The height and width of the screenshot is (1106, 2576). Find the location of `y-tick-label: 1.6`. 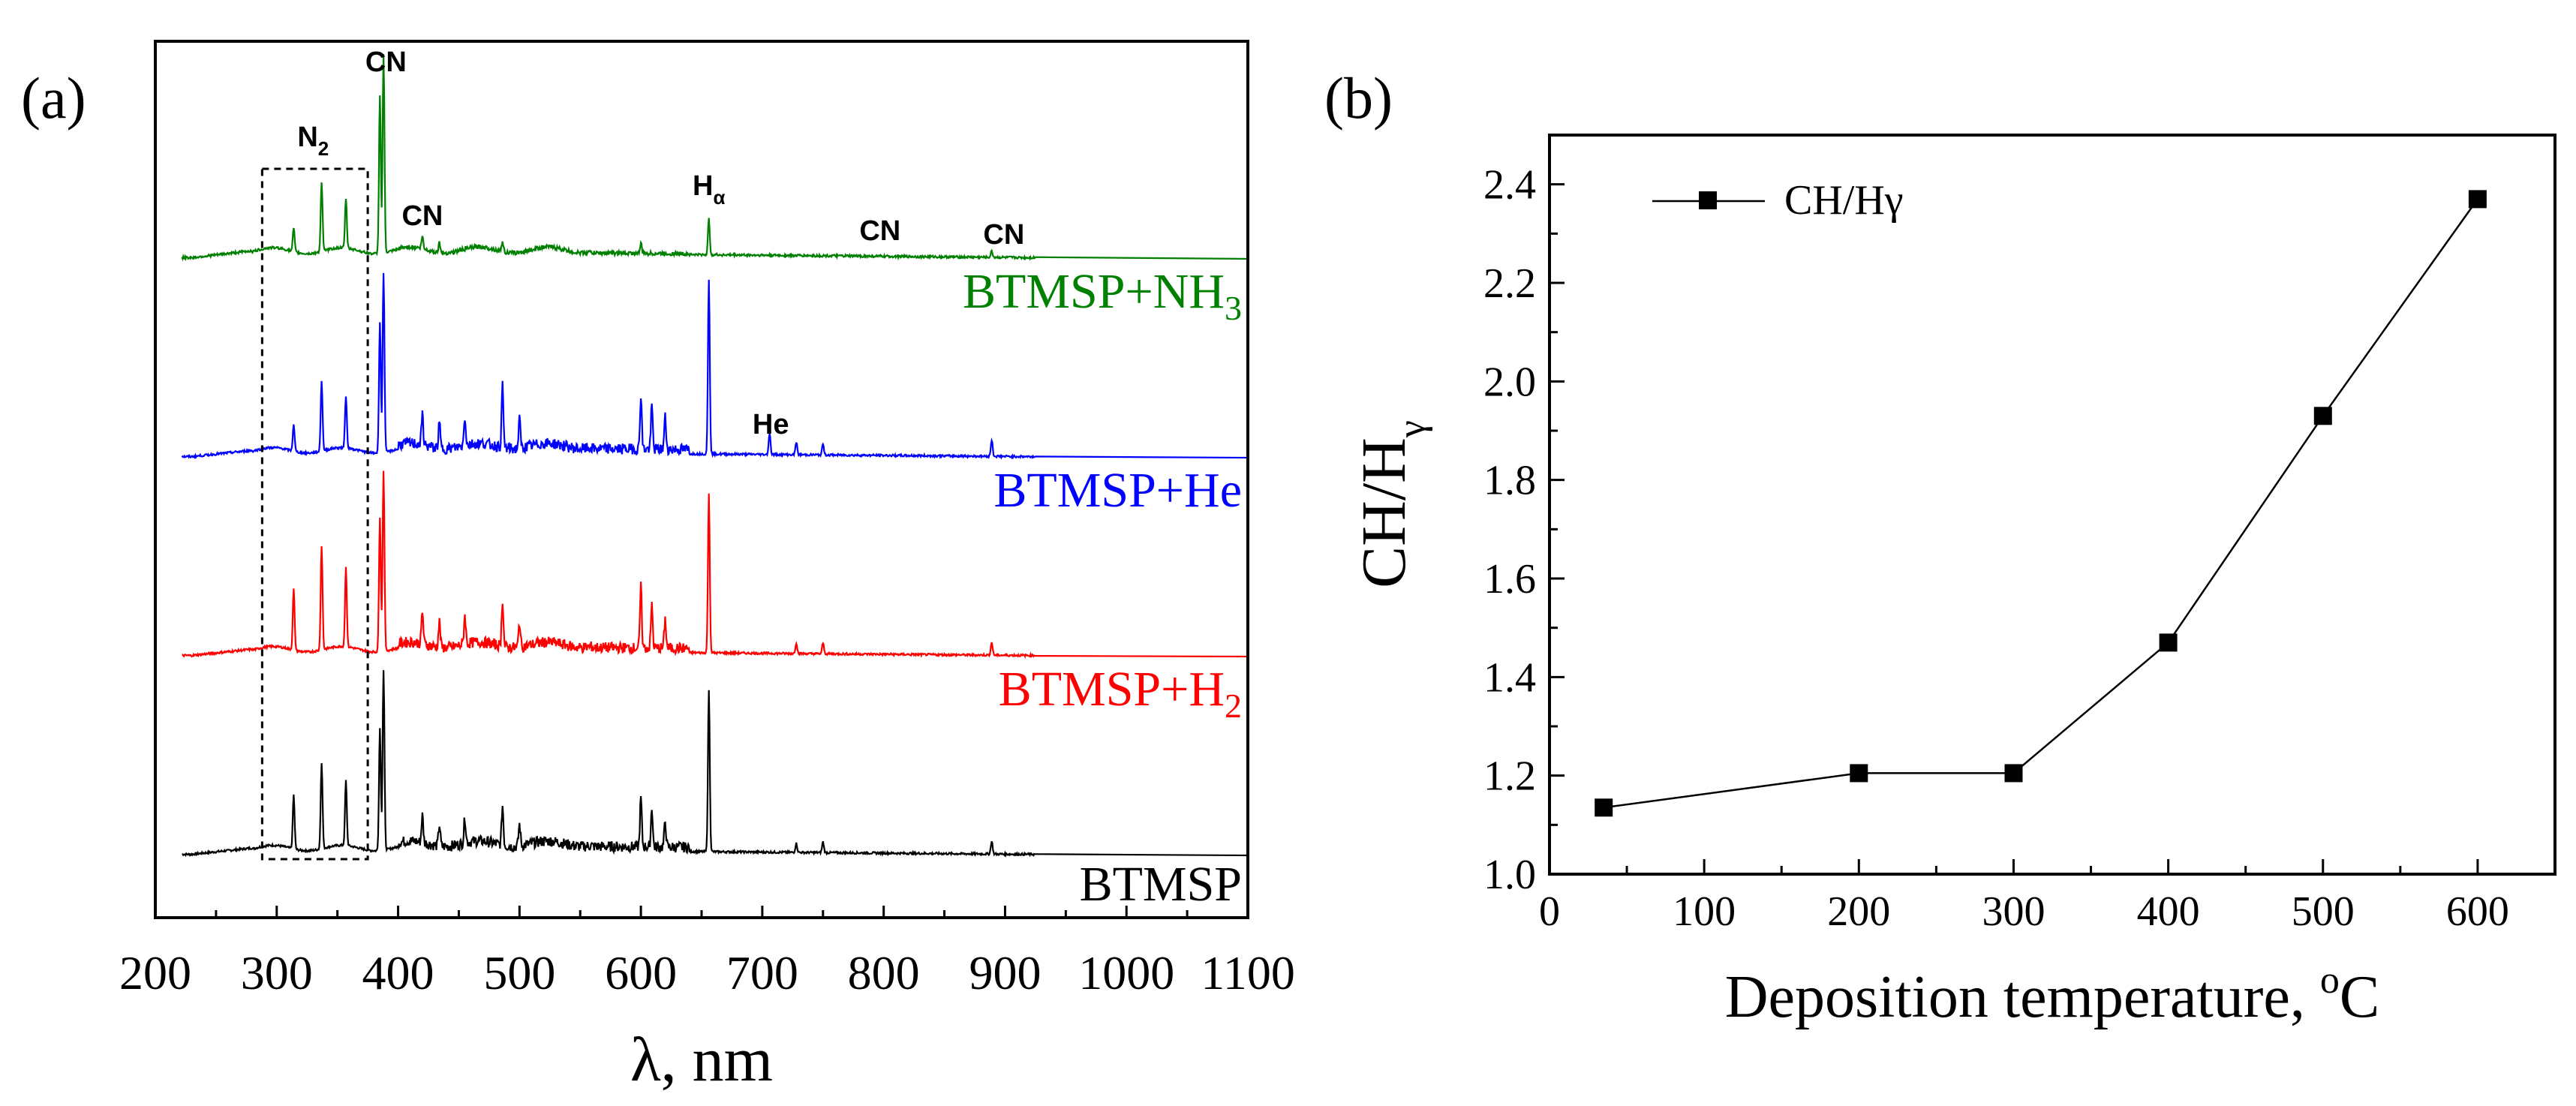

y-tick-label: 1.6 is located at coordinates (1509, 579).